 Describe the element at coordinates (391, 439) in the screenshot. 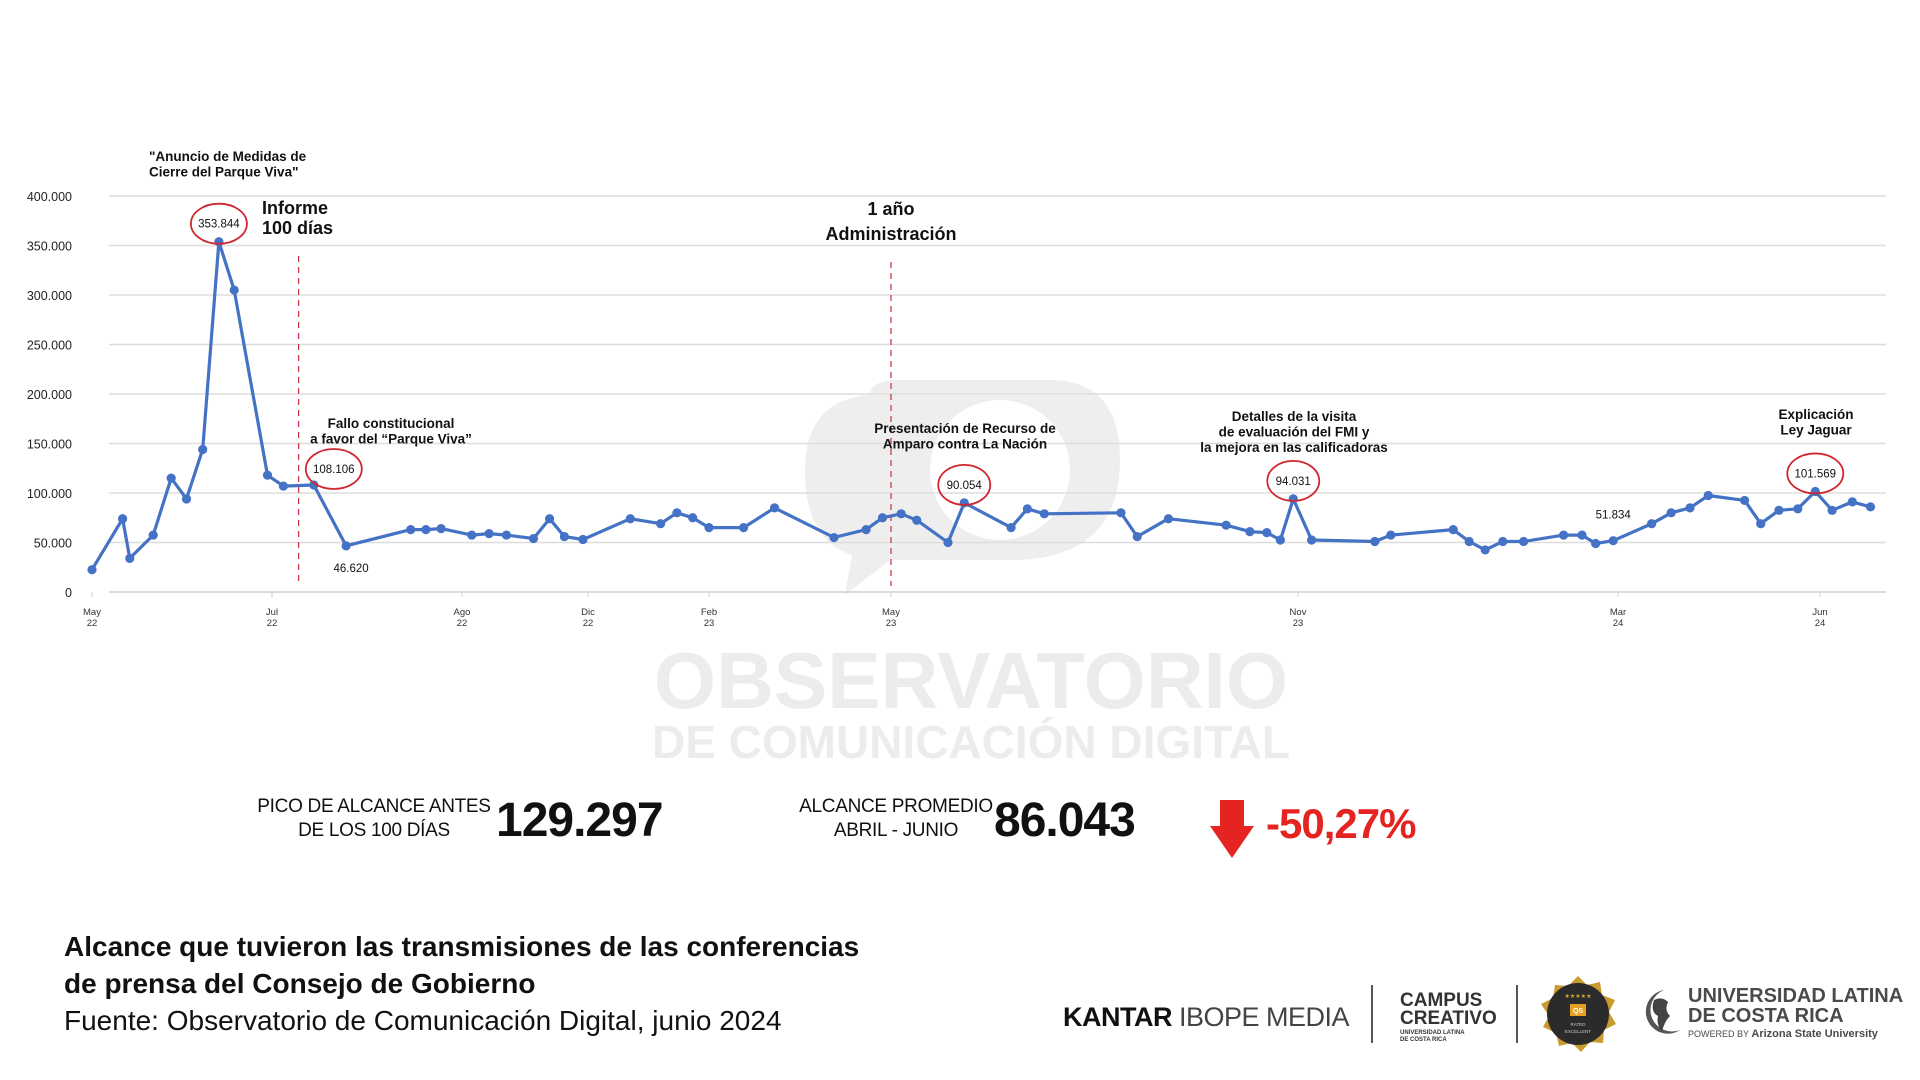

I see `event-annotation: a favor del “Parque Viva”` at that location.